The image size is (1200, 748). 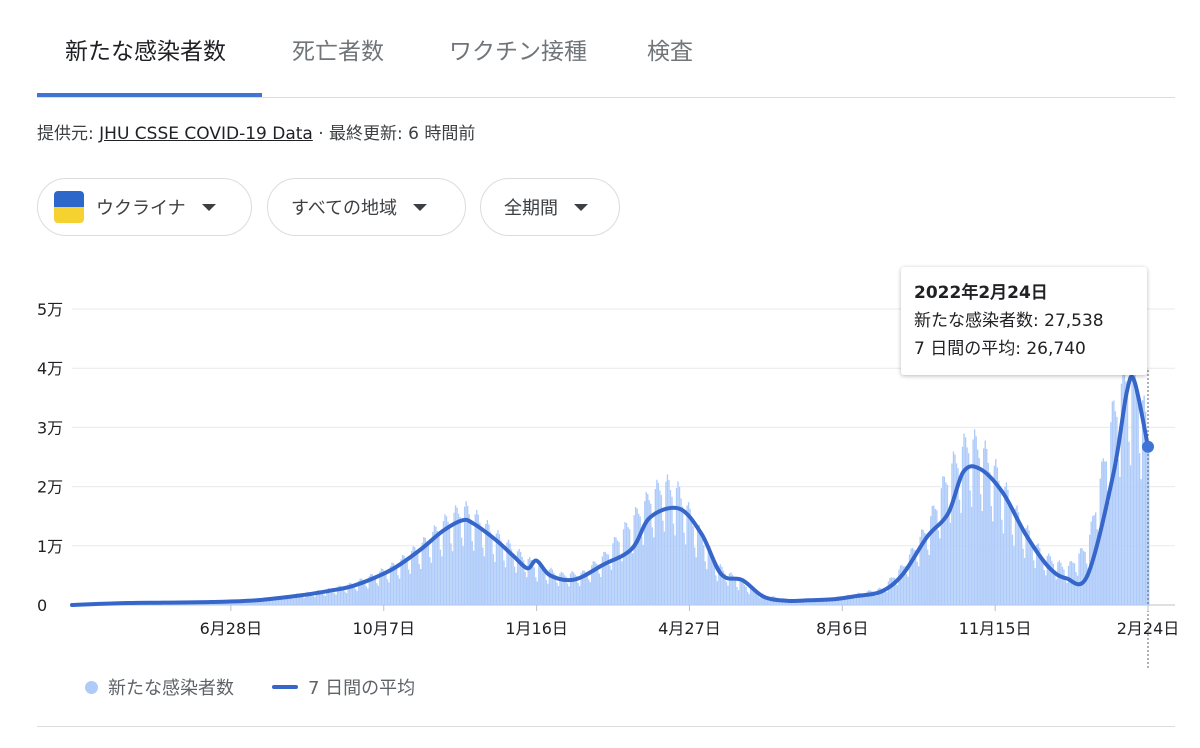 I want to click on x-tick-label: 4月27日, so click(x=689, y=628).